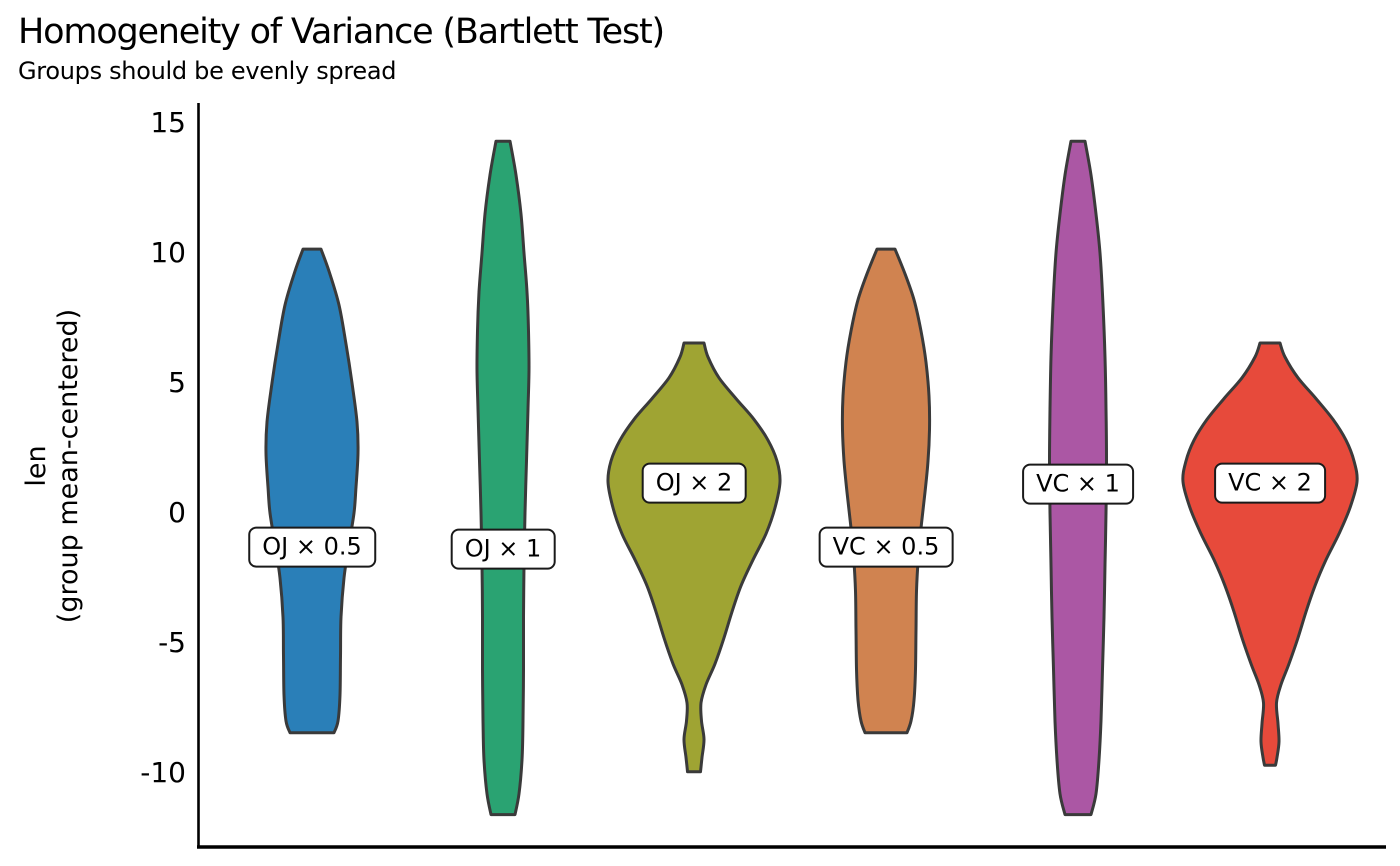 This screenshot has width=1400, height=866. What do you see at coordinates (694, 483) in the screenshot?
I see `violin-label-oj-2: OJ × 2` at bounding box center [694, 483].